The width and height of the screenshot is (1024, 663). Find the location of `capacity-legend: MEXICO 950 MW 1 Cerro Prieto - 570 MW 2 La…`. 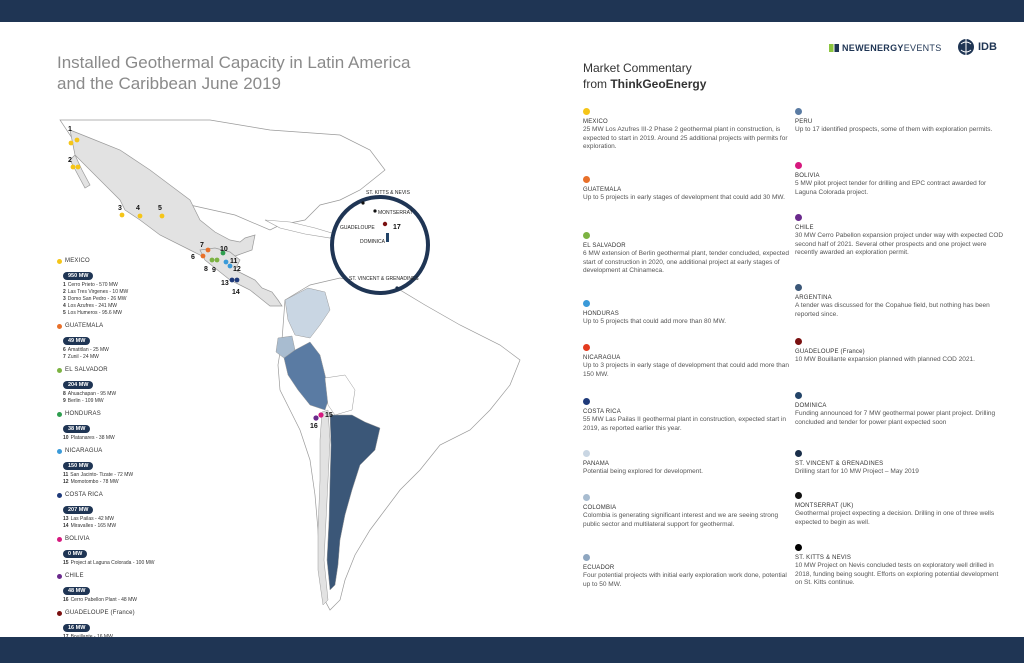

capacity-legend: MEXICO 950 MW 1 Cerro Prieto - 570 MW 2 La… is located at coordinates (147, 452).